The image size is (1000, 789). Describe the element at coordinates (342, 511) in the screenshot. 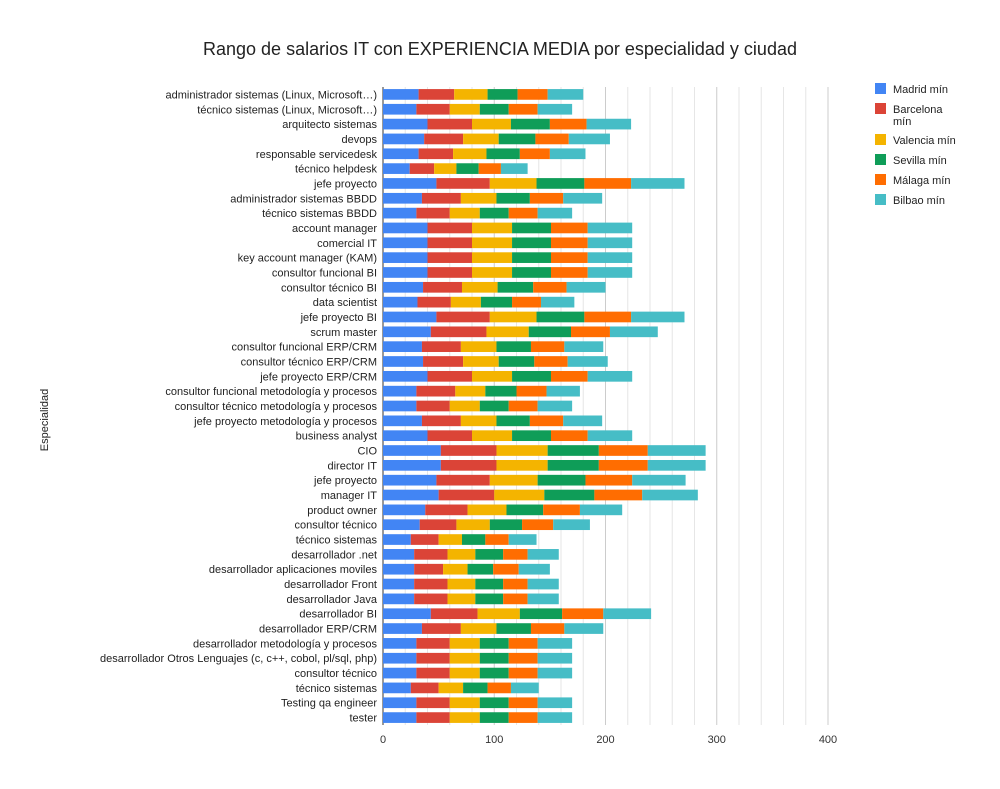

I see `category-label: product owner` at that location.